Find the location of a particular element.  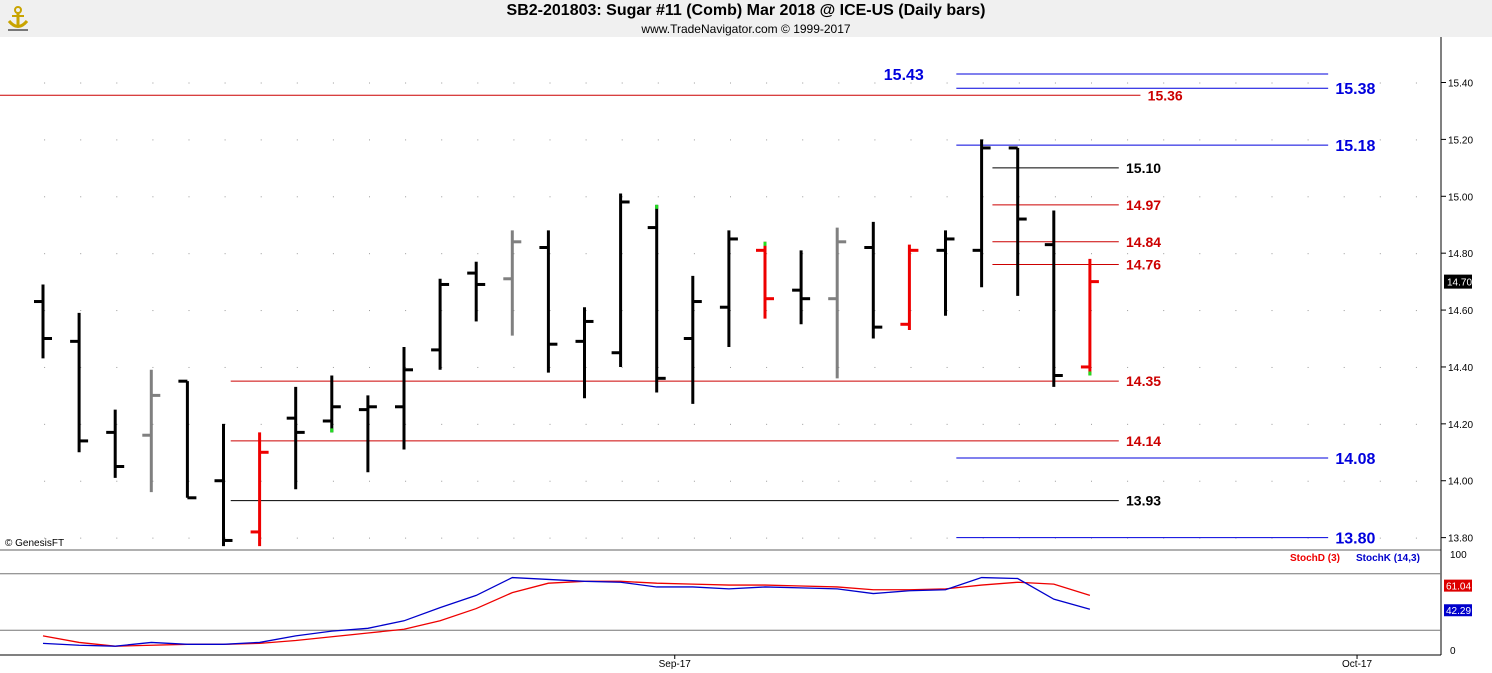

level-label: 15.18 is located at coordinates (1355, 146).